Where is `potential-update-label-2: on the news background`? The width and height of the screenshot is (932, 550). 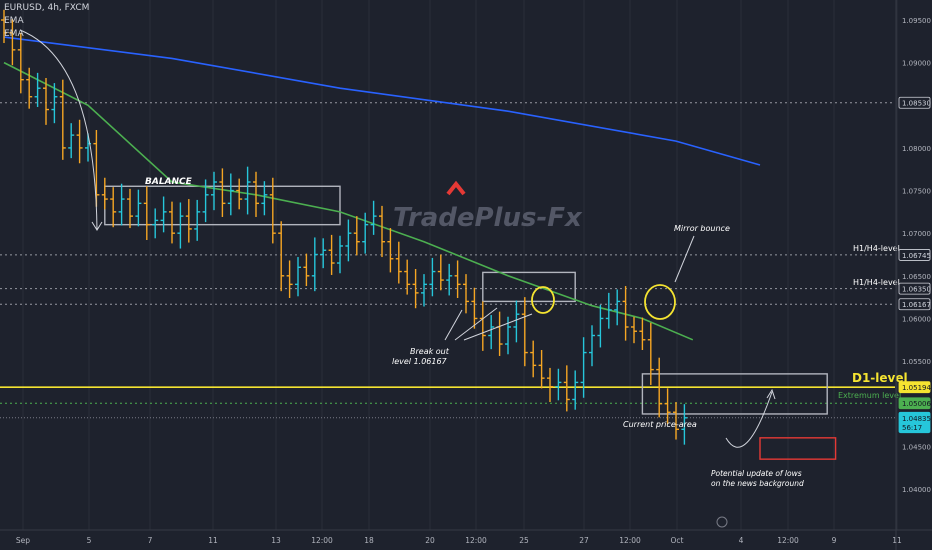 potential-update-label-2: on the news background is located at coordinates (757, 483).